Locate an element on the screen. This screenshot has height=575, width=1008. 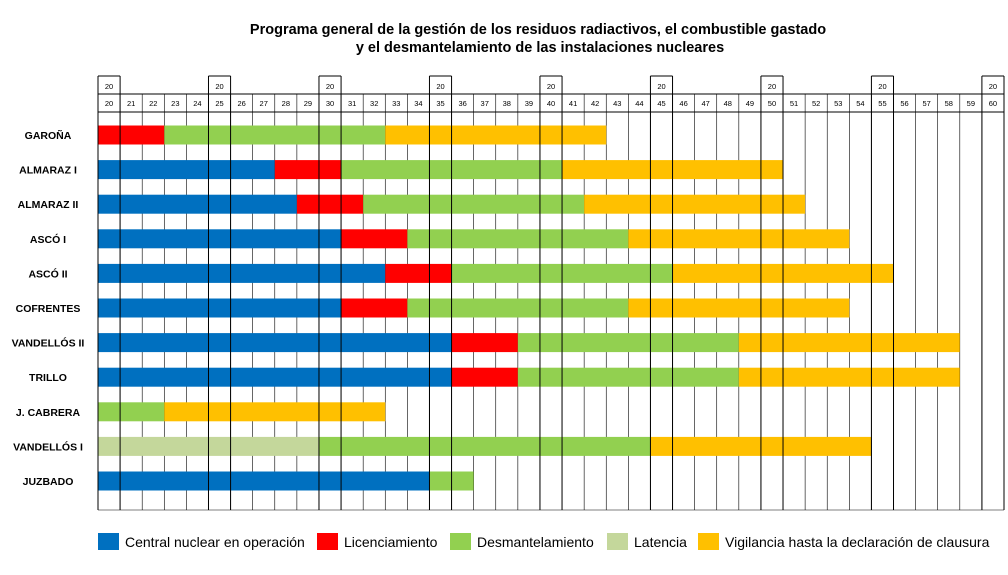
year-tick-label: 50 is located at coordinates (772, 103).